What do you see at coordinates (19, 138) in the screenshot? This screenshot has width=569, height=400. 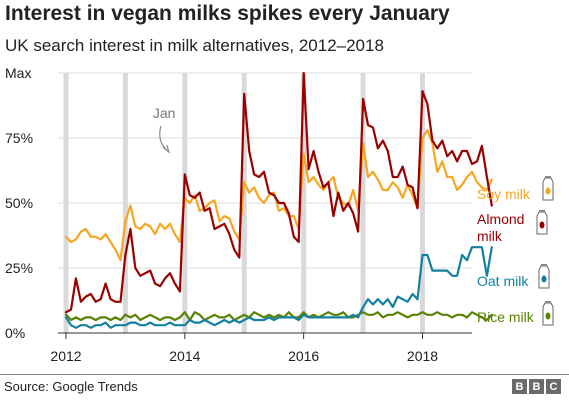 I see `y-tick-label: 75%` at bounding box center [19, 138].